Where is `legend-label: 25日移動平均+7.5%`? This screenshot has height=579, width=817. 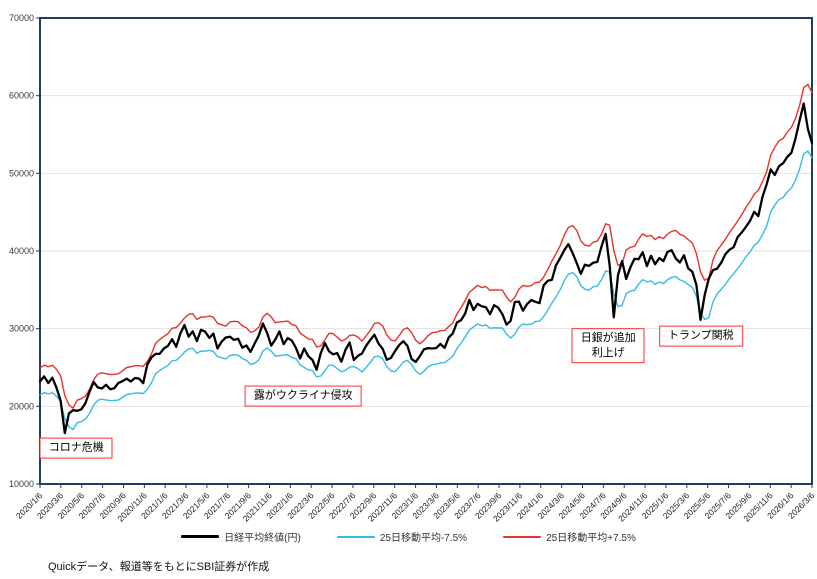 legend-label: 25日移動平均+7.5% is located at coordinates (591, 538).